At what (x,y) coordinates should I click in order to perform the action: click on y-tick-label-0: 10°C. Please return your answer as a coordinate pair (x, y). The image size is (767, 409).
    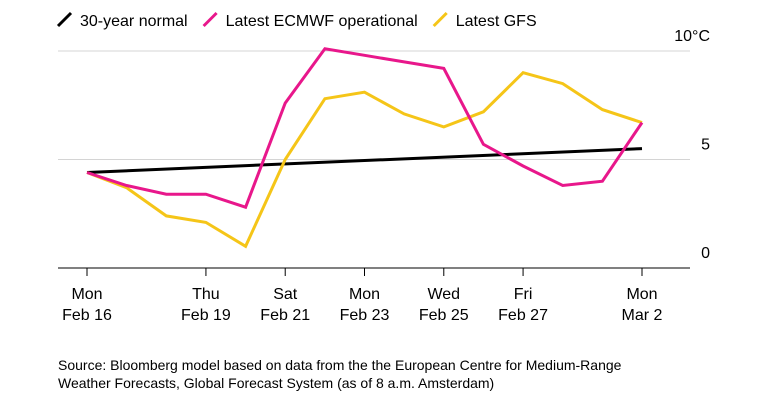
    Looking at the image, I should click on (692, 36).